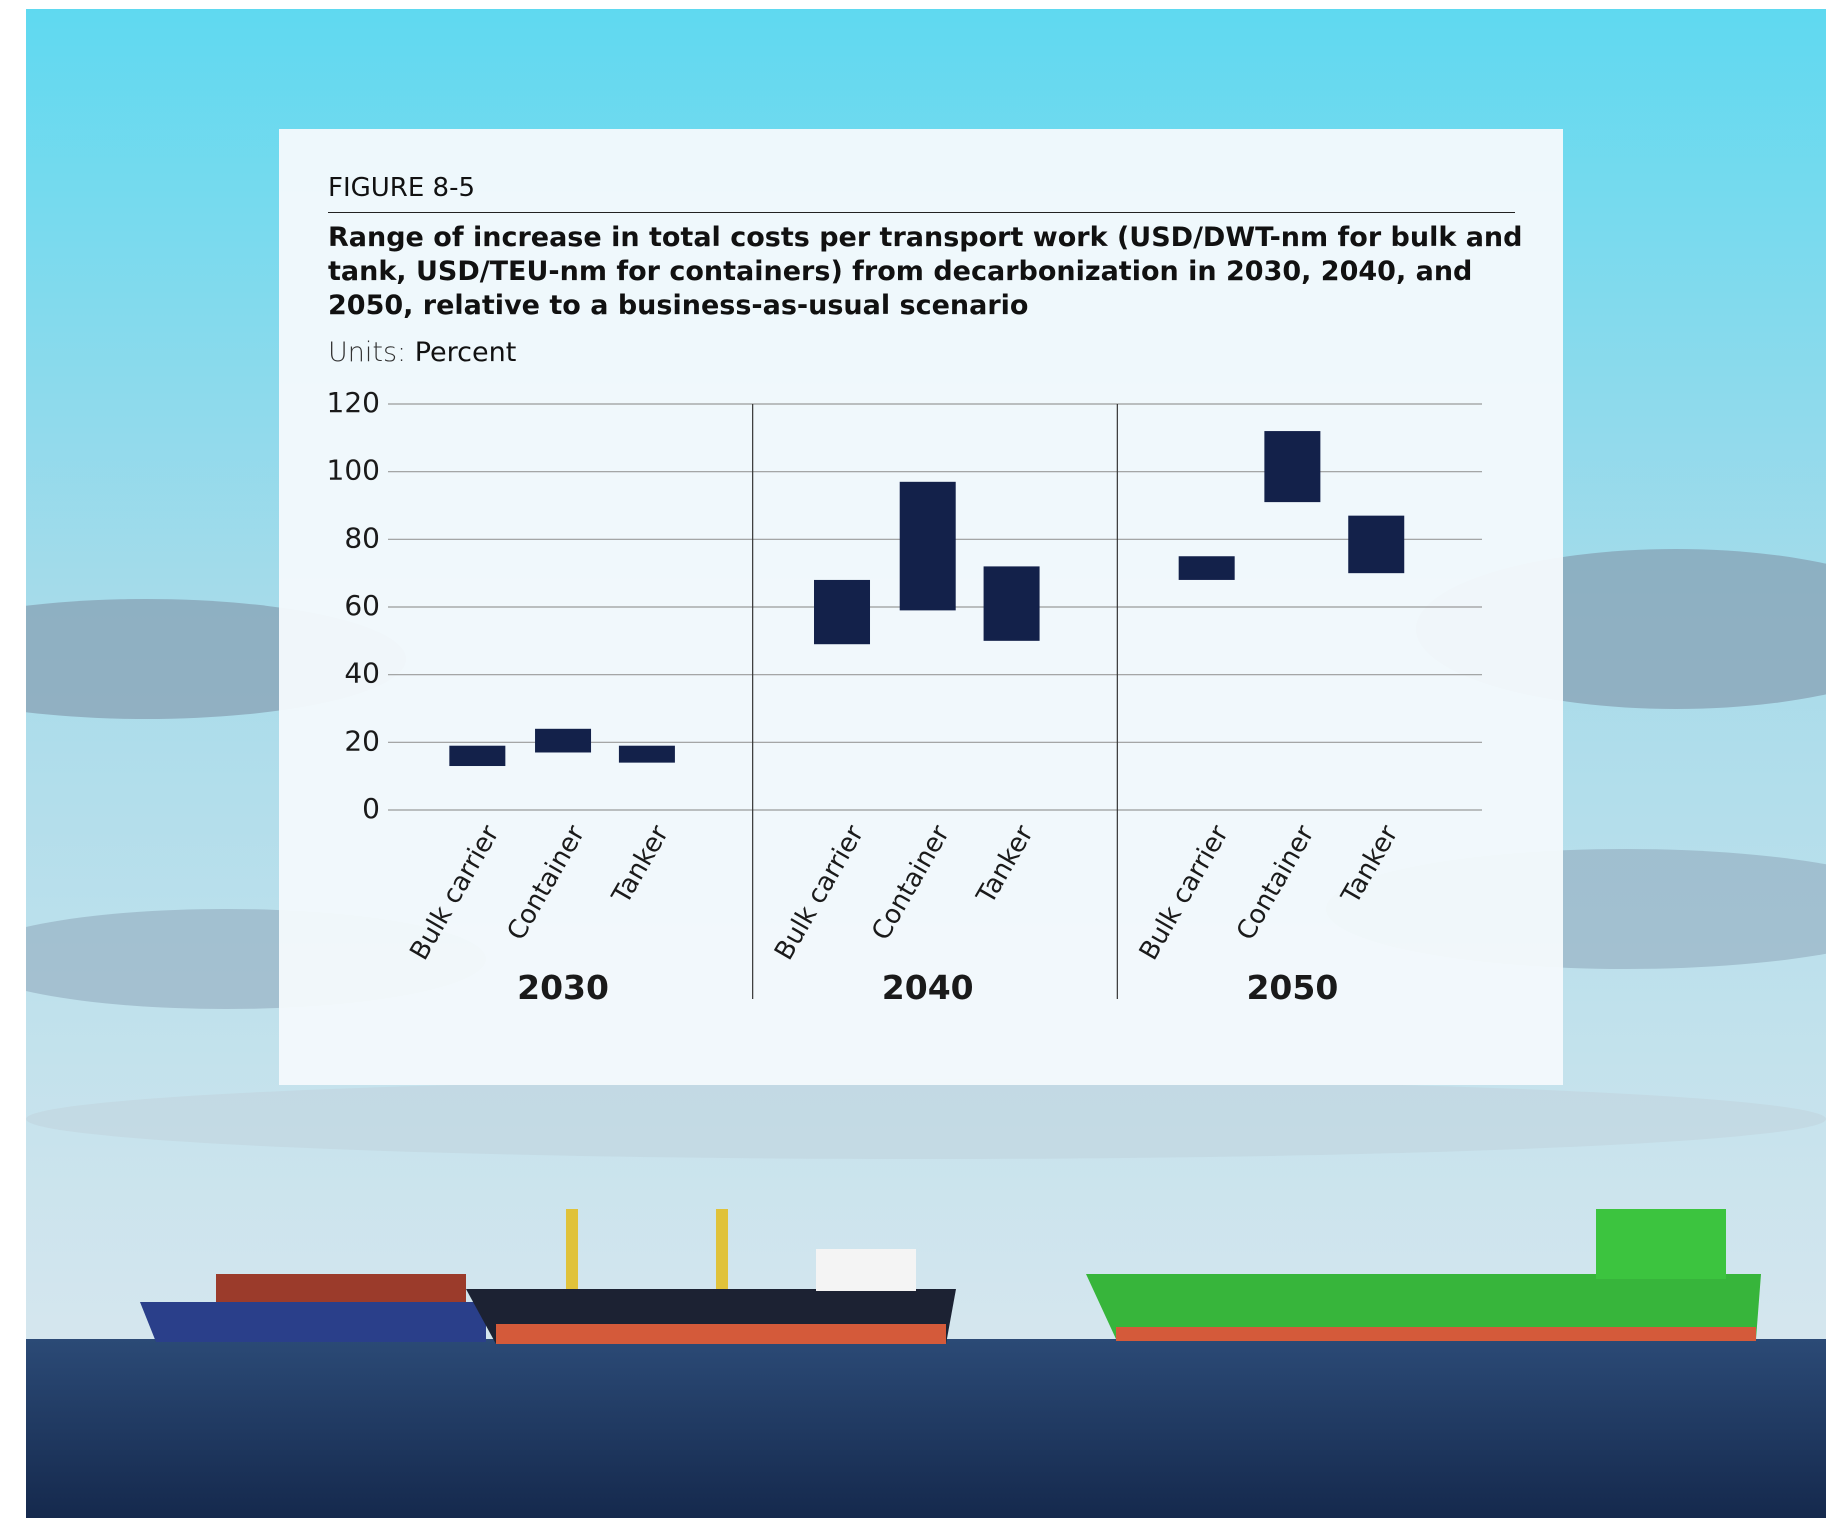  I want to click on y-tick-label: 60, so click(362, 605).